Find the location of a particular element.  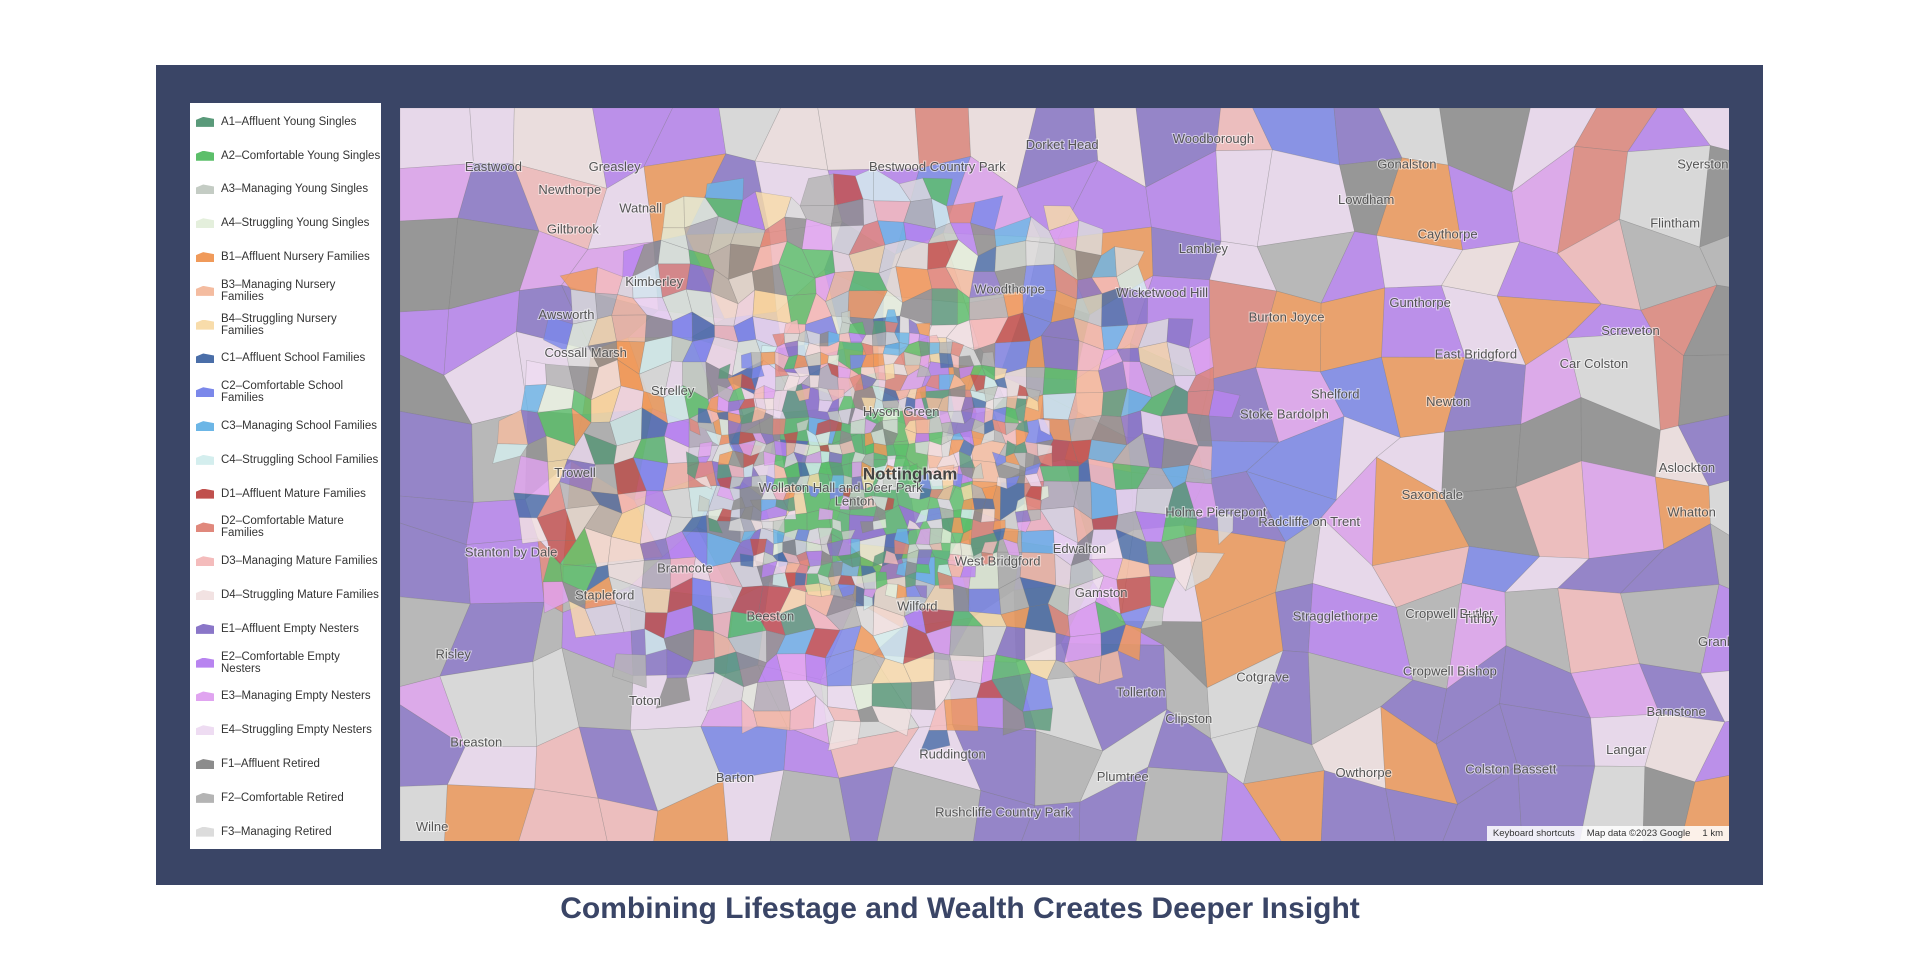

attribution-text: 1 km is located at coordinates (1712, 833).